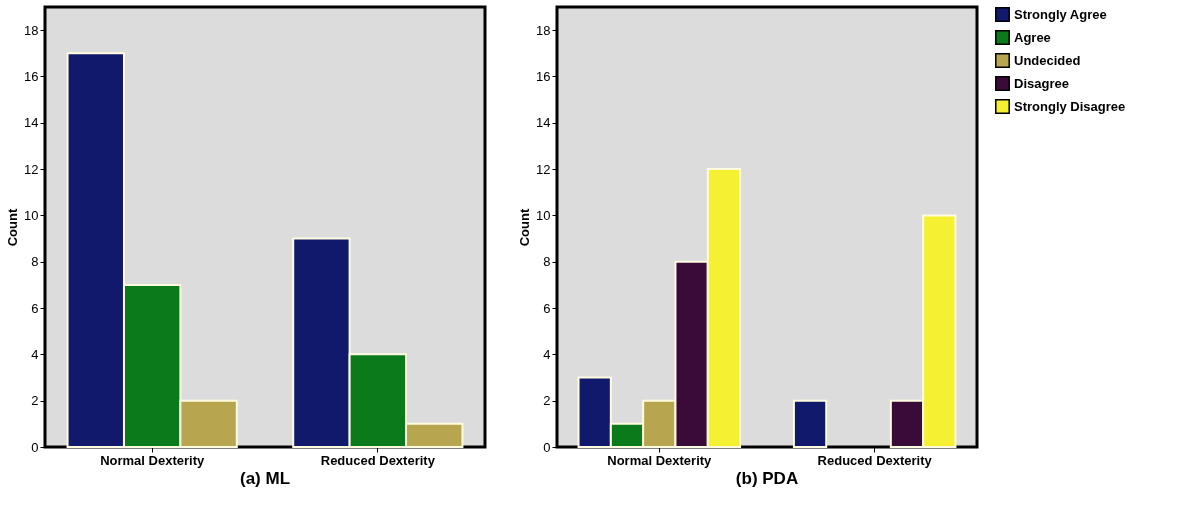  Describe the element at coordinates (1047, 60) in the screenshot. I see `legend-label: Undecided` at that location.